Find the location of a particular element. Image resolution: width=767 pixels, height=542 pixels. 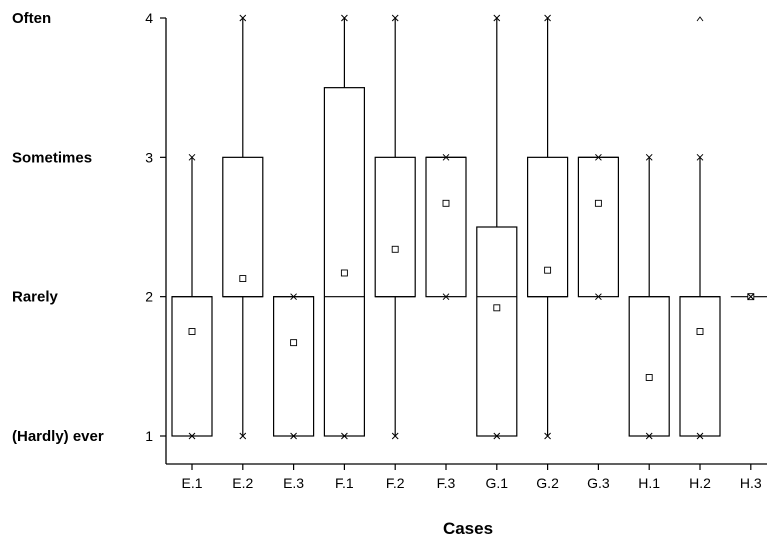

box-G.1 is located at coordinates (497, 227).